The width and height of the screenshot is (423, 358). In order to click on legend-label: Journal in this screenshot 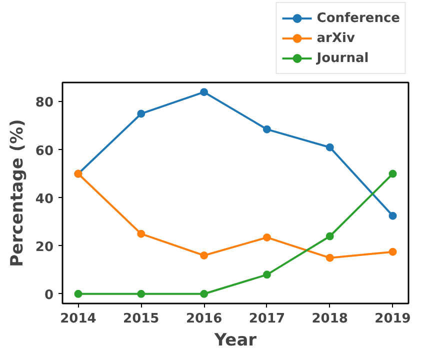, I will do `click(342, 58)`.